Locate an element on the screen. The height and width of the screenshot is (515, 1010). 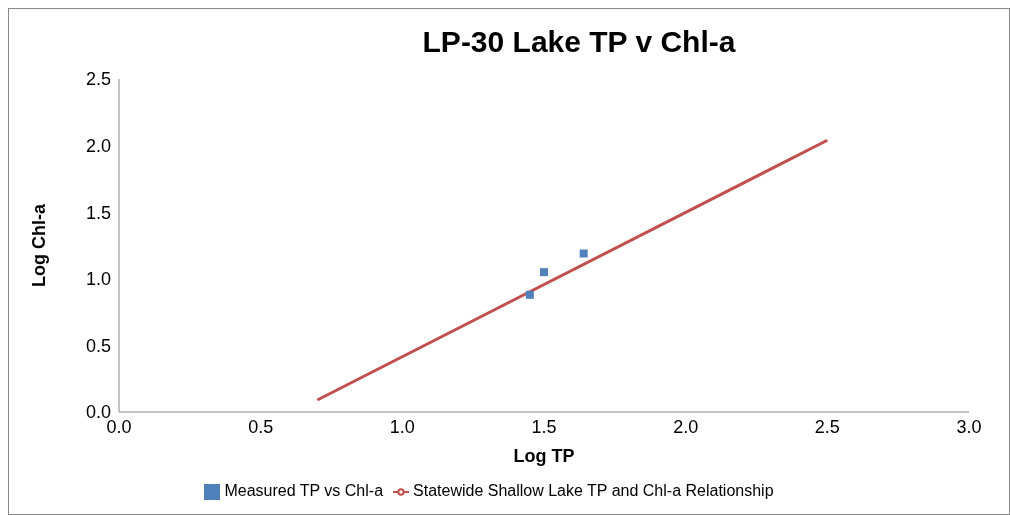
y-tick-label: 0.5 is located at coordinates (98, 345).